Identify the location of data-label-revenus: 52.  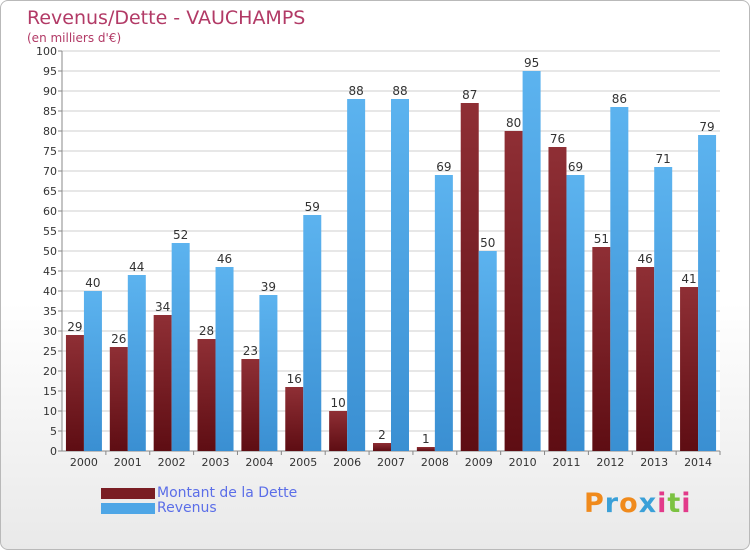
(180, 235).